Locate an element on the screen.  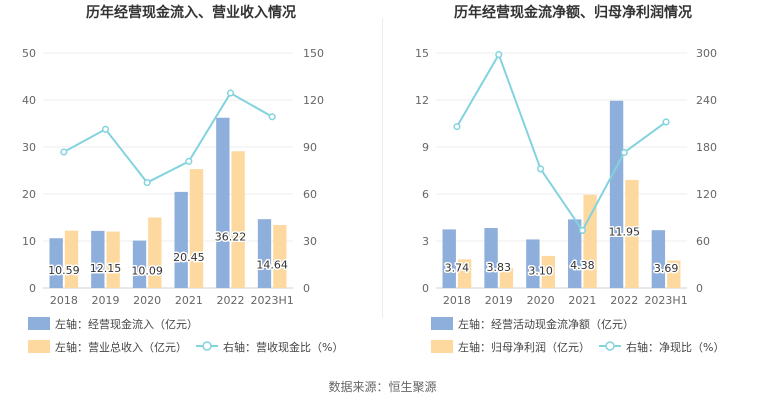
left-axis-tick: 50 is located at coordinates (29, 53).